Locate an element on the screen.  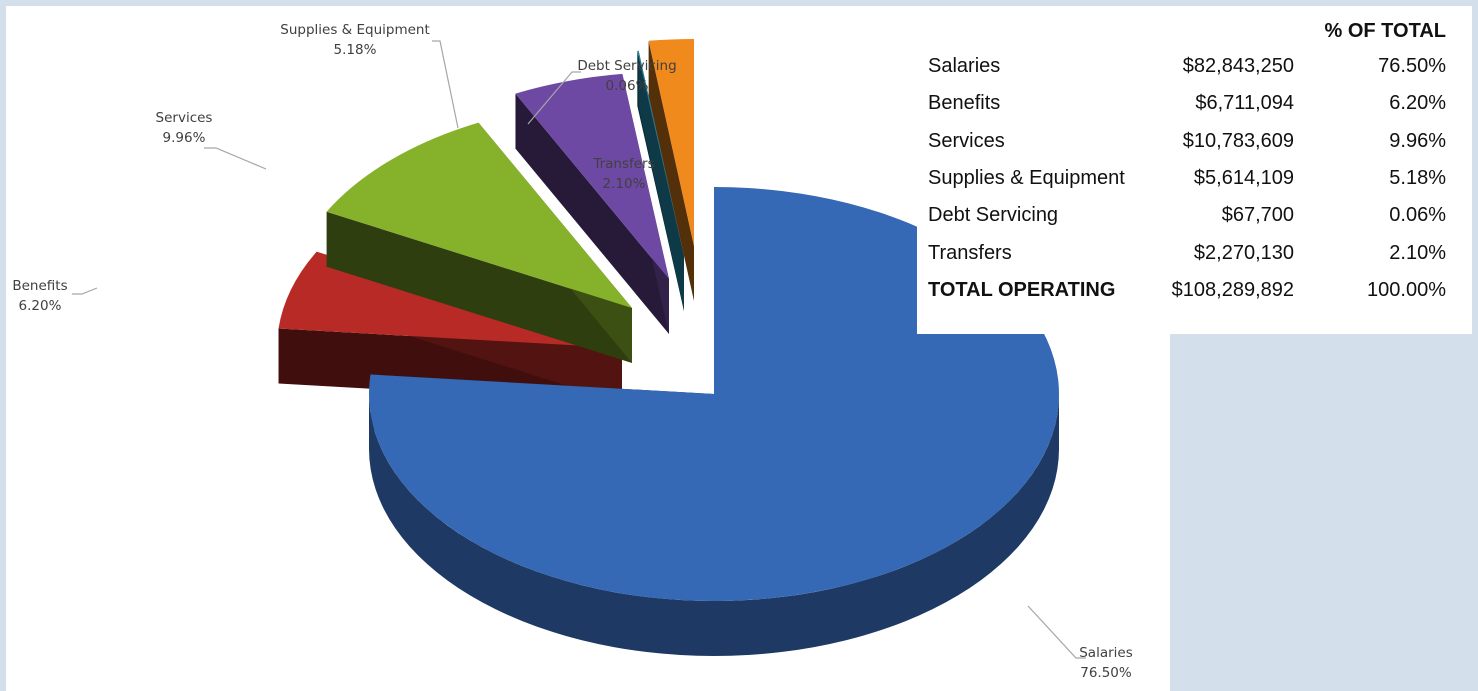
slice-side-end is located at coordinates (661, 181).